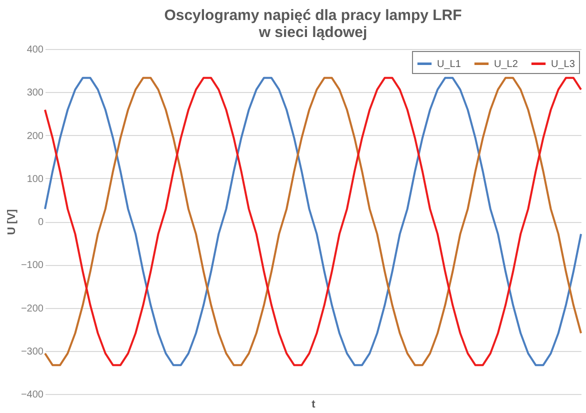  I want to click on legend-label: U_L3, so click(563, 64).